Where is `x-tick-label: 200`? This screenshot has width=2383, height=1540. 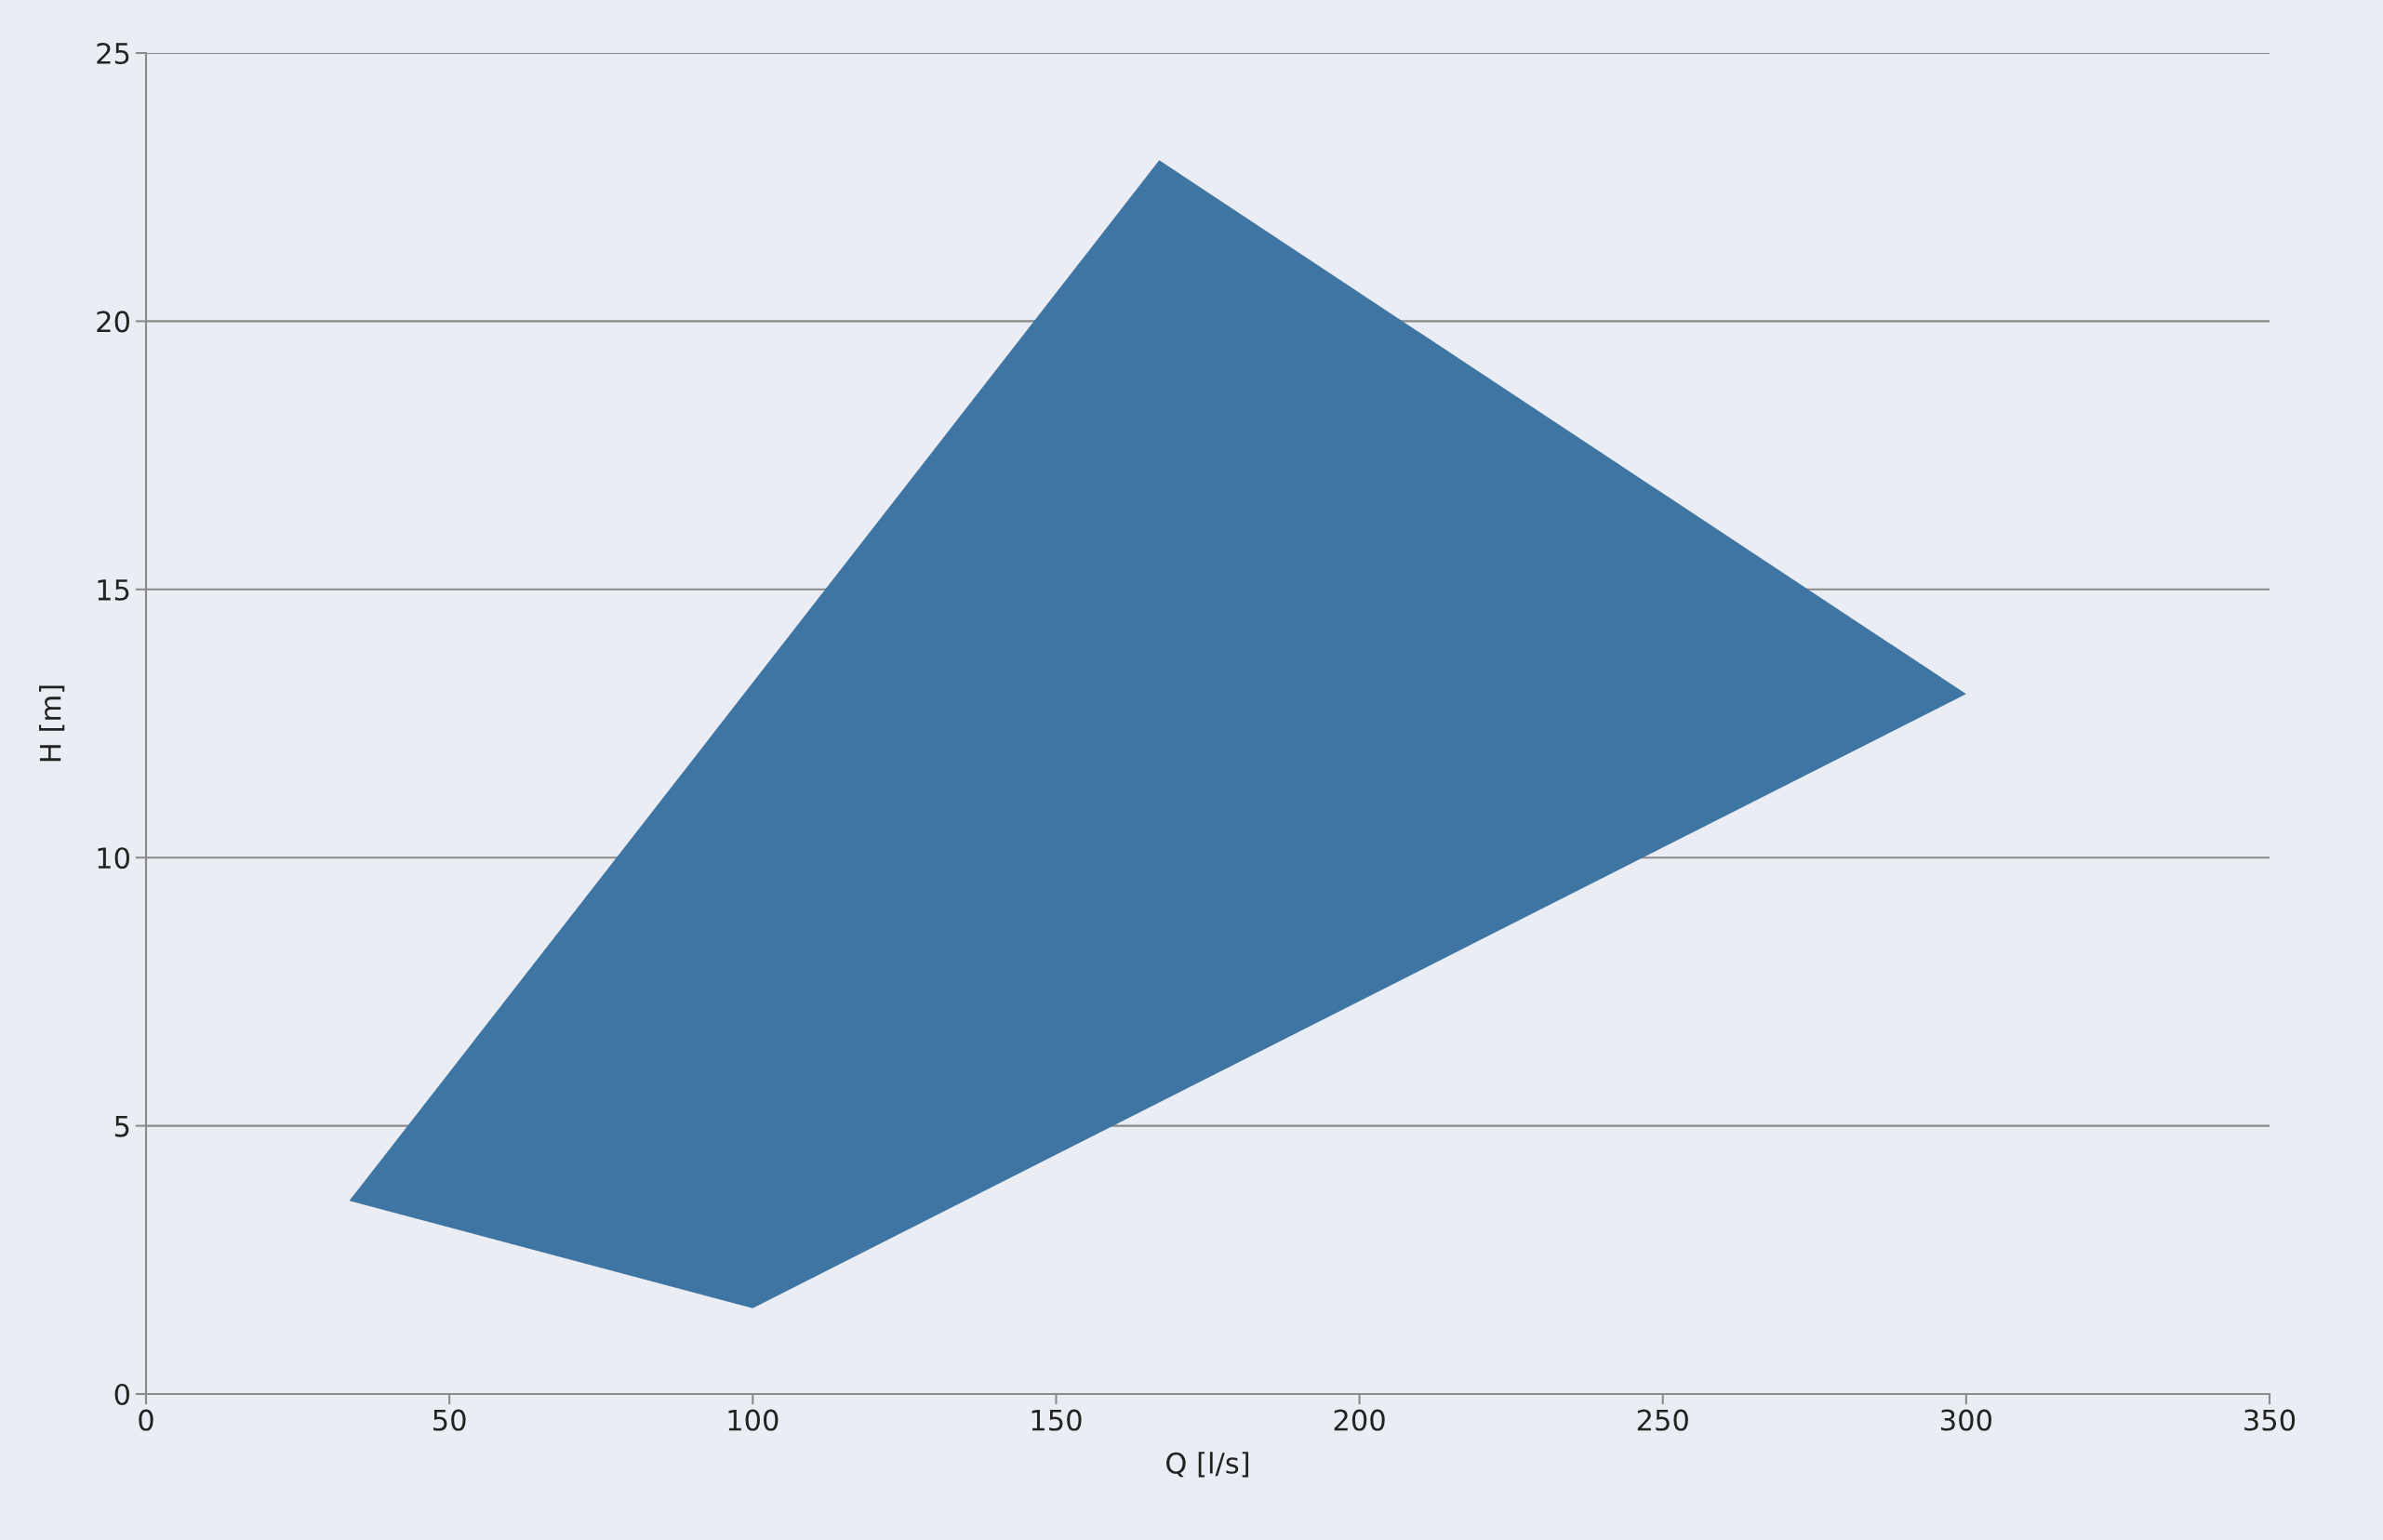 x-tick-label: 200 is located at coordinates (1360, 1420).